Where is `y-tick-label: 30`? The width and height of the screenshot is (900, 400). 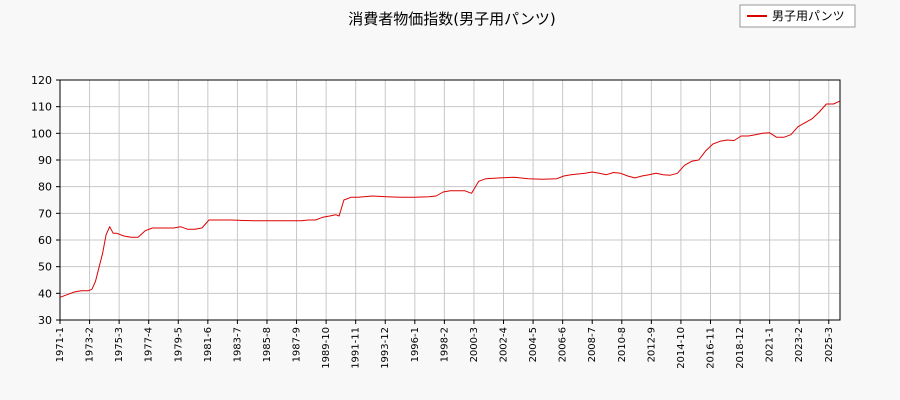
y-tick-label: 30 is located at coordinates (45, 320).